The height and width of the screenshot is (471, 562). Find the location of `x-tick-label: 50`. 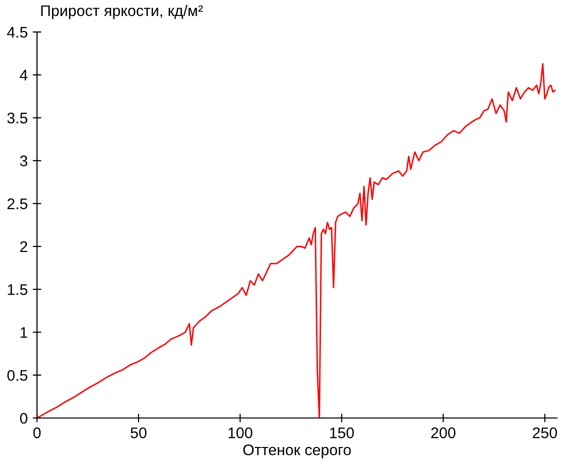

x-tick-label: 50 is located at coordinates (138, 432).